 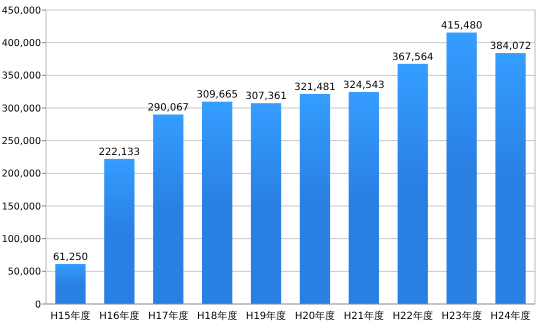 What do you see at coordinates (266, 316) in the screenshot?
I see `x-tick-label: H19年度` at bounding box center [266, 316].